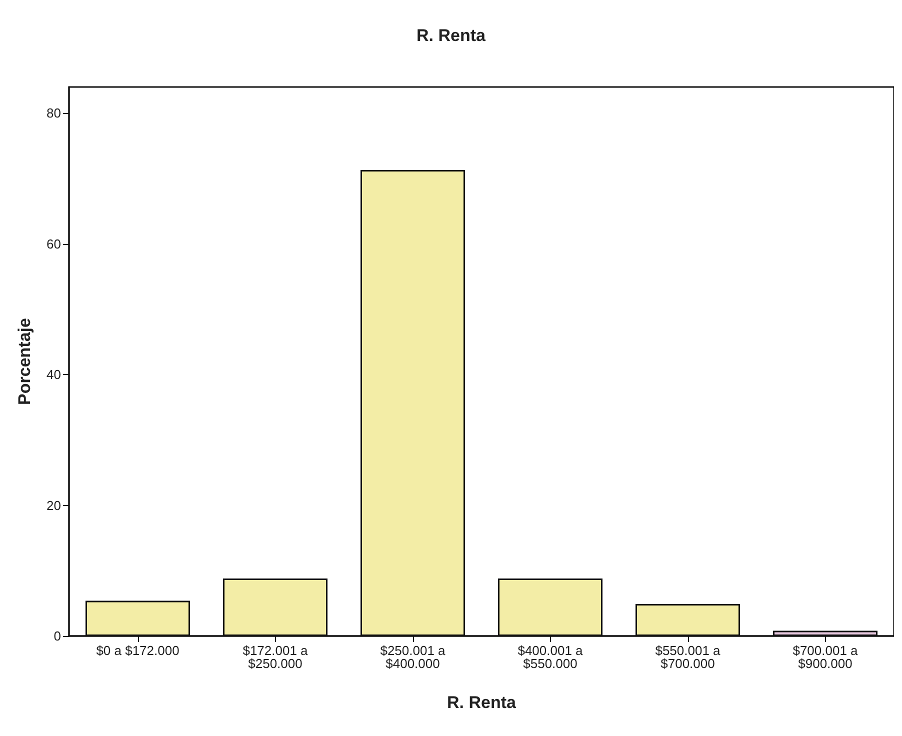 This screenshot has width=902, height=736. Describe the element at coordinates (275, 657) in the screenshot. I see `x-tick-label: $172.001 a $250.000` at that location.